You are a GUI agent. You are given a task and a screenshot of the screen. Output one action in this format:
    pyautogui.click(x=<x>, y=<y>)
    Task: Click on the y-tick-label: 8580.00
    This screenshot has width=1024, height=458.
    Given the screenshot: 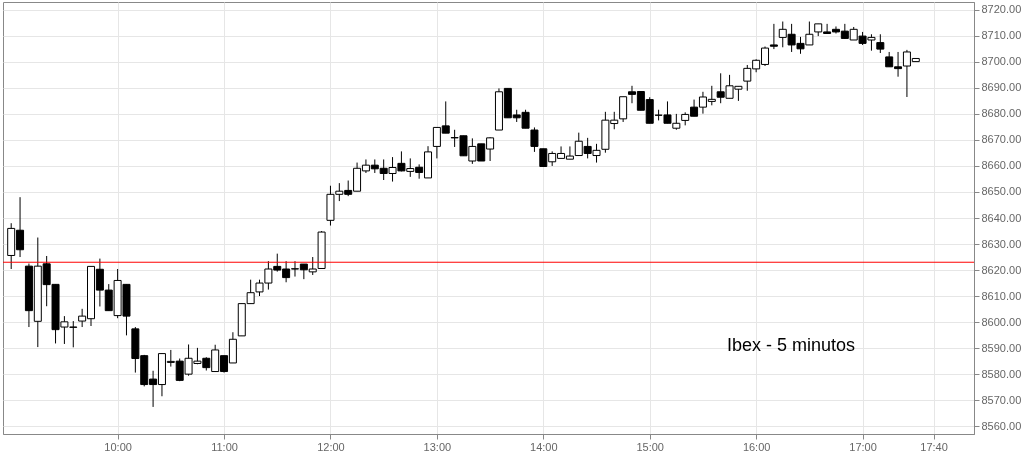 What is the action you would take?
    pyautogui.click(x=1001, y=373)
    